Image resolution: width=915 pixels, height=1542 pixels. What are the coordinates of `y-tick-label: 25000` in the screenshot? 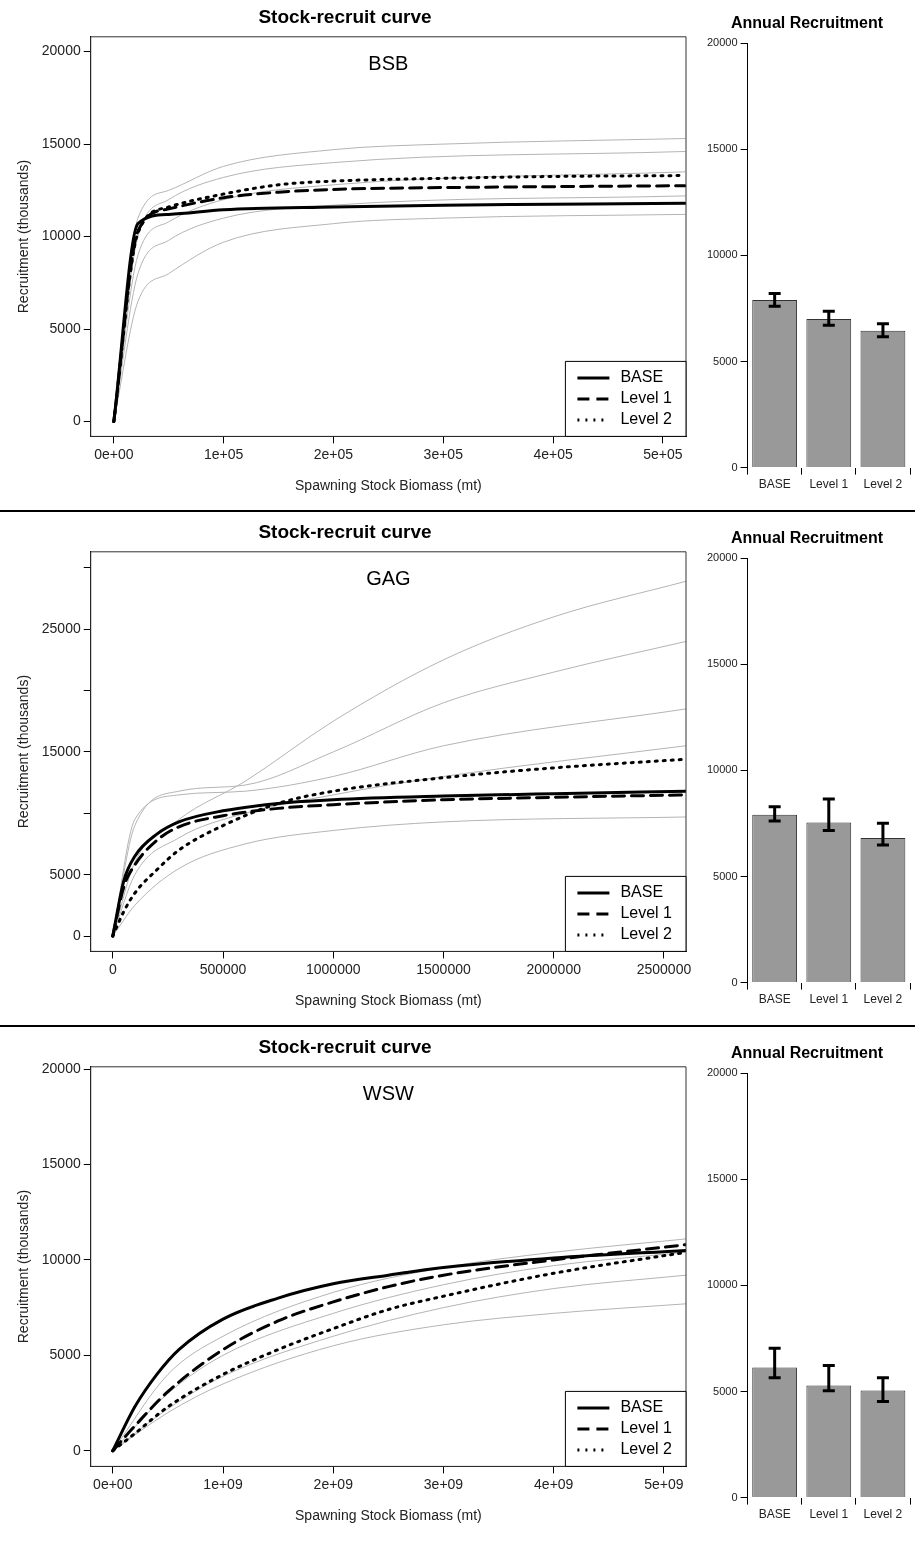 It's located at (61, 628).